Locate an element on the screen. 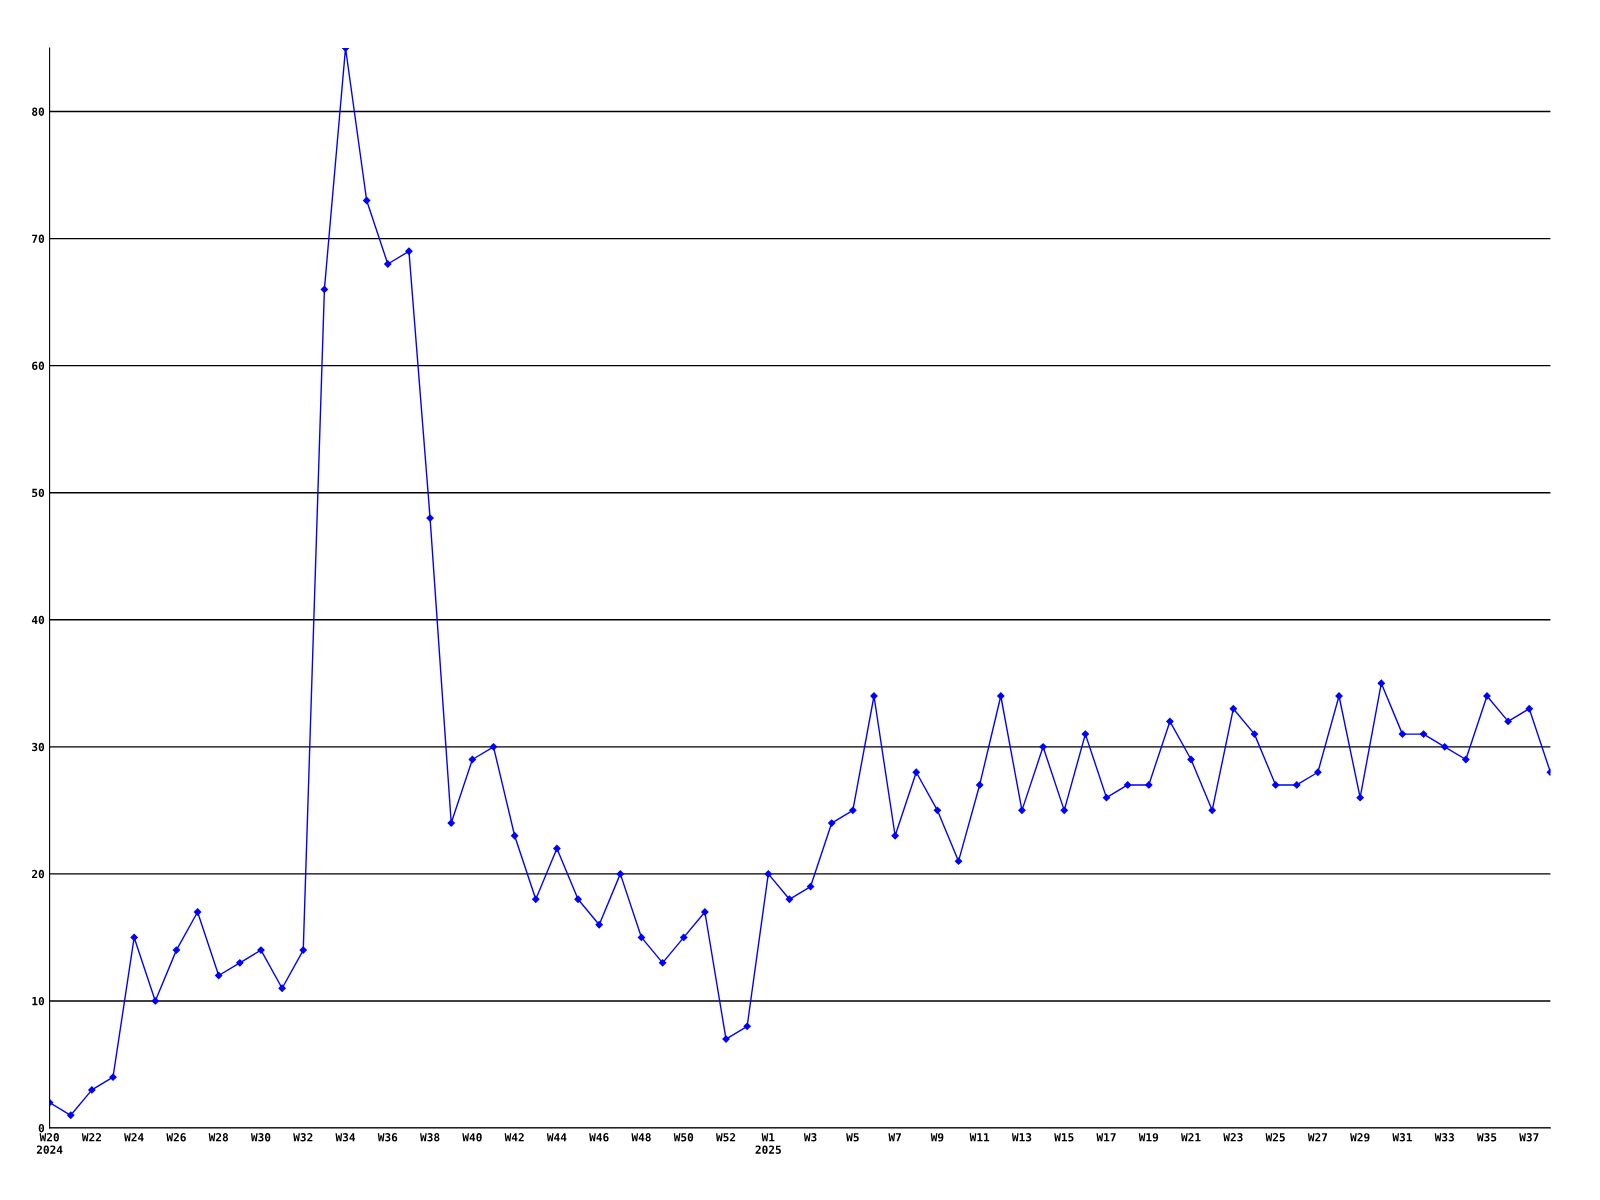  x-tick-label: W32 is located at coordinates (303, 1137).